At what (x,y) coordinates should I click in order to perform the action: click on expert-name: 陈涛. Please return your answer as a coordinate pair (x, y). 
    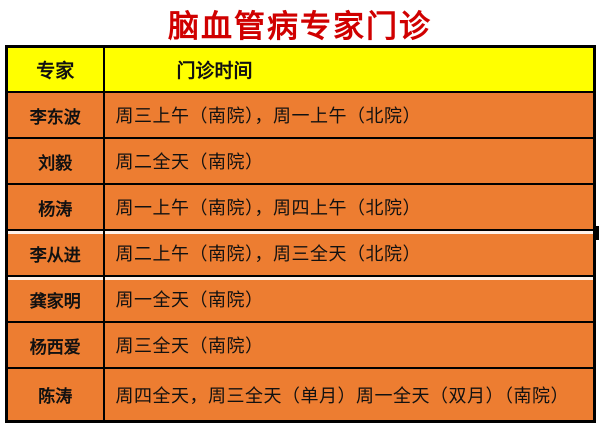
    Looking at the image, I should click on (55, 395).